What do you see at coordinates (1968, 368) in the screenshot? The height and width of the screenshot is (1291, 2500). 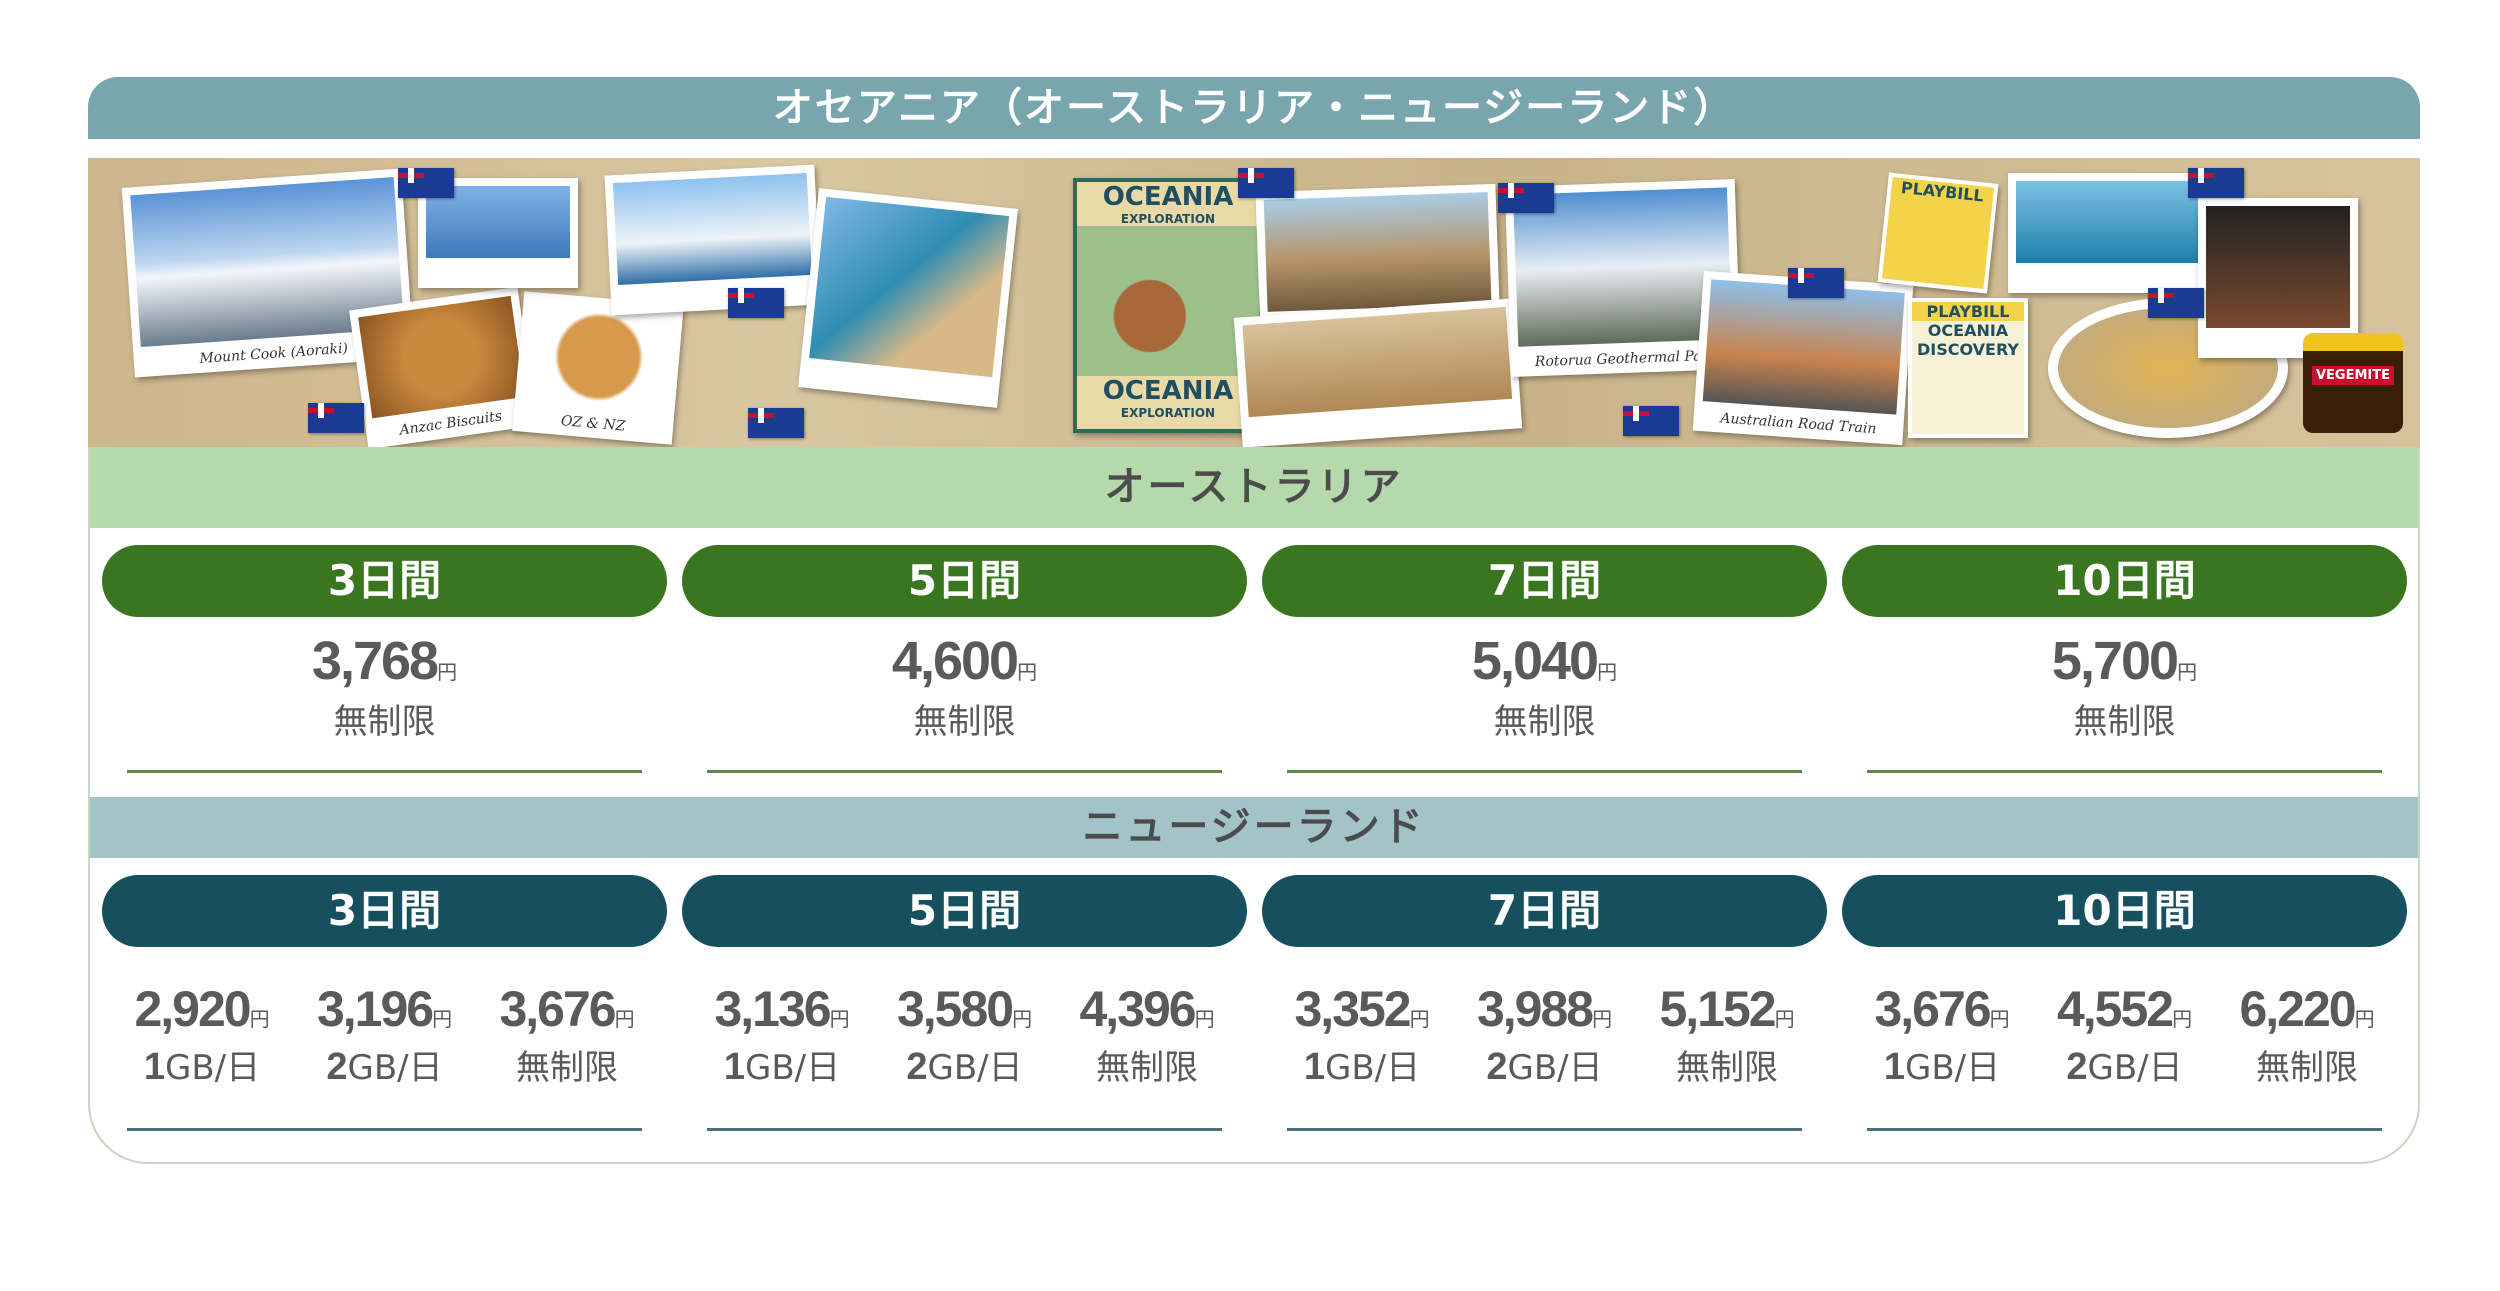 I see `playbill-2: PLAYBILL OCEANIA DISCOVERY` at bounding box center [1968, 368].